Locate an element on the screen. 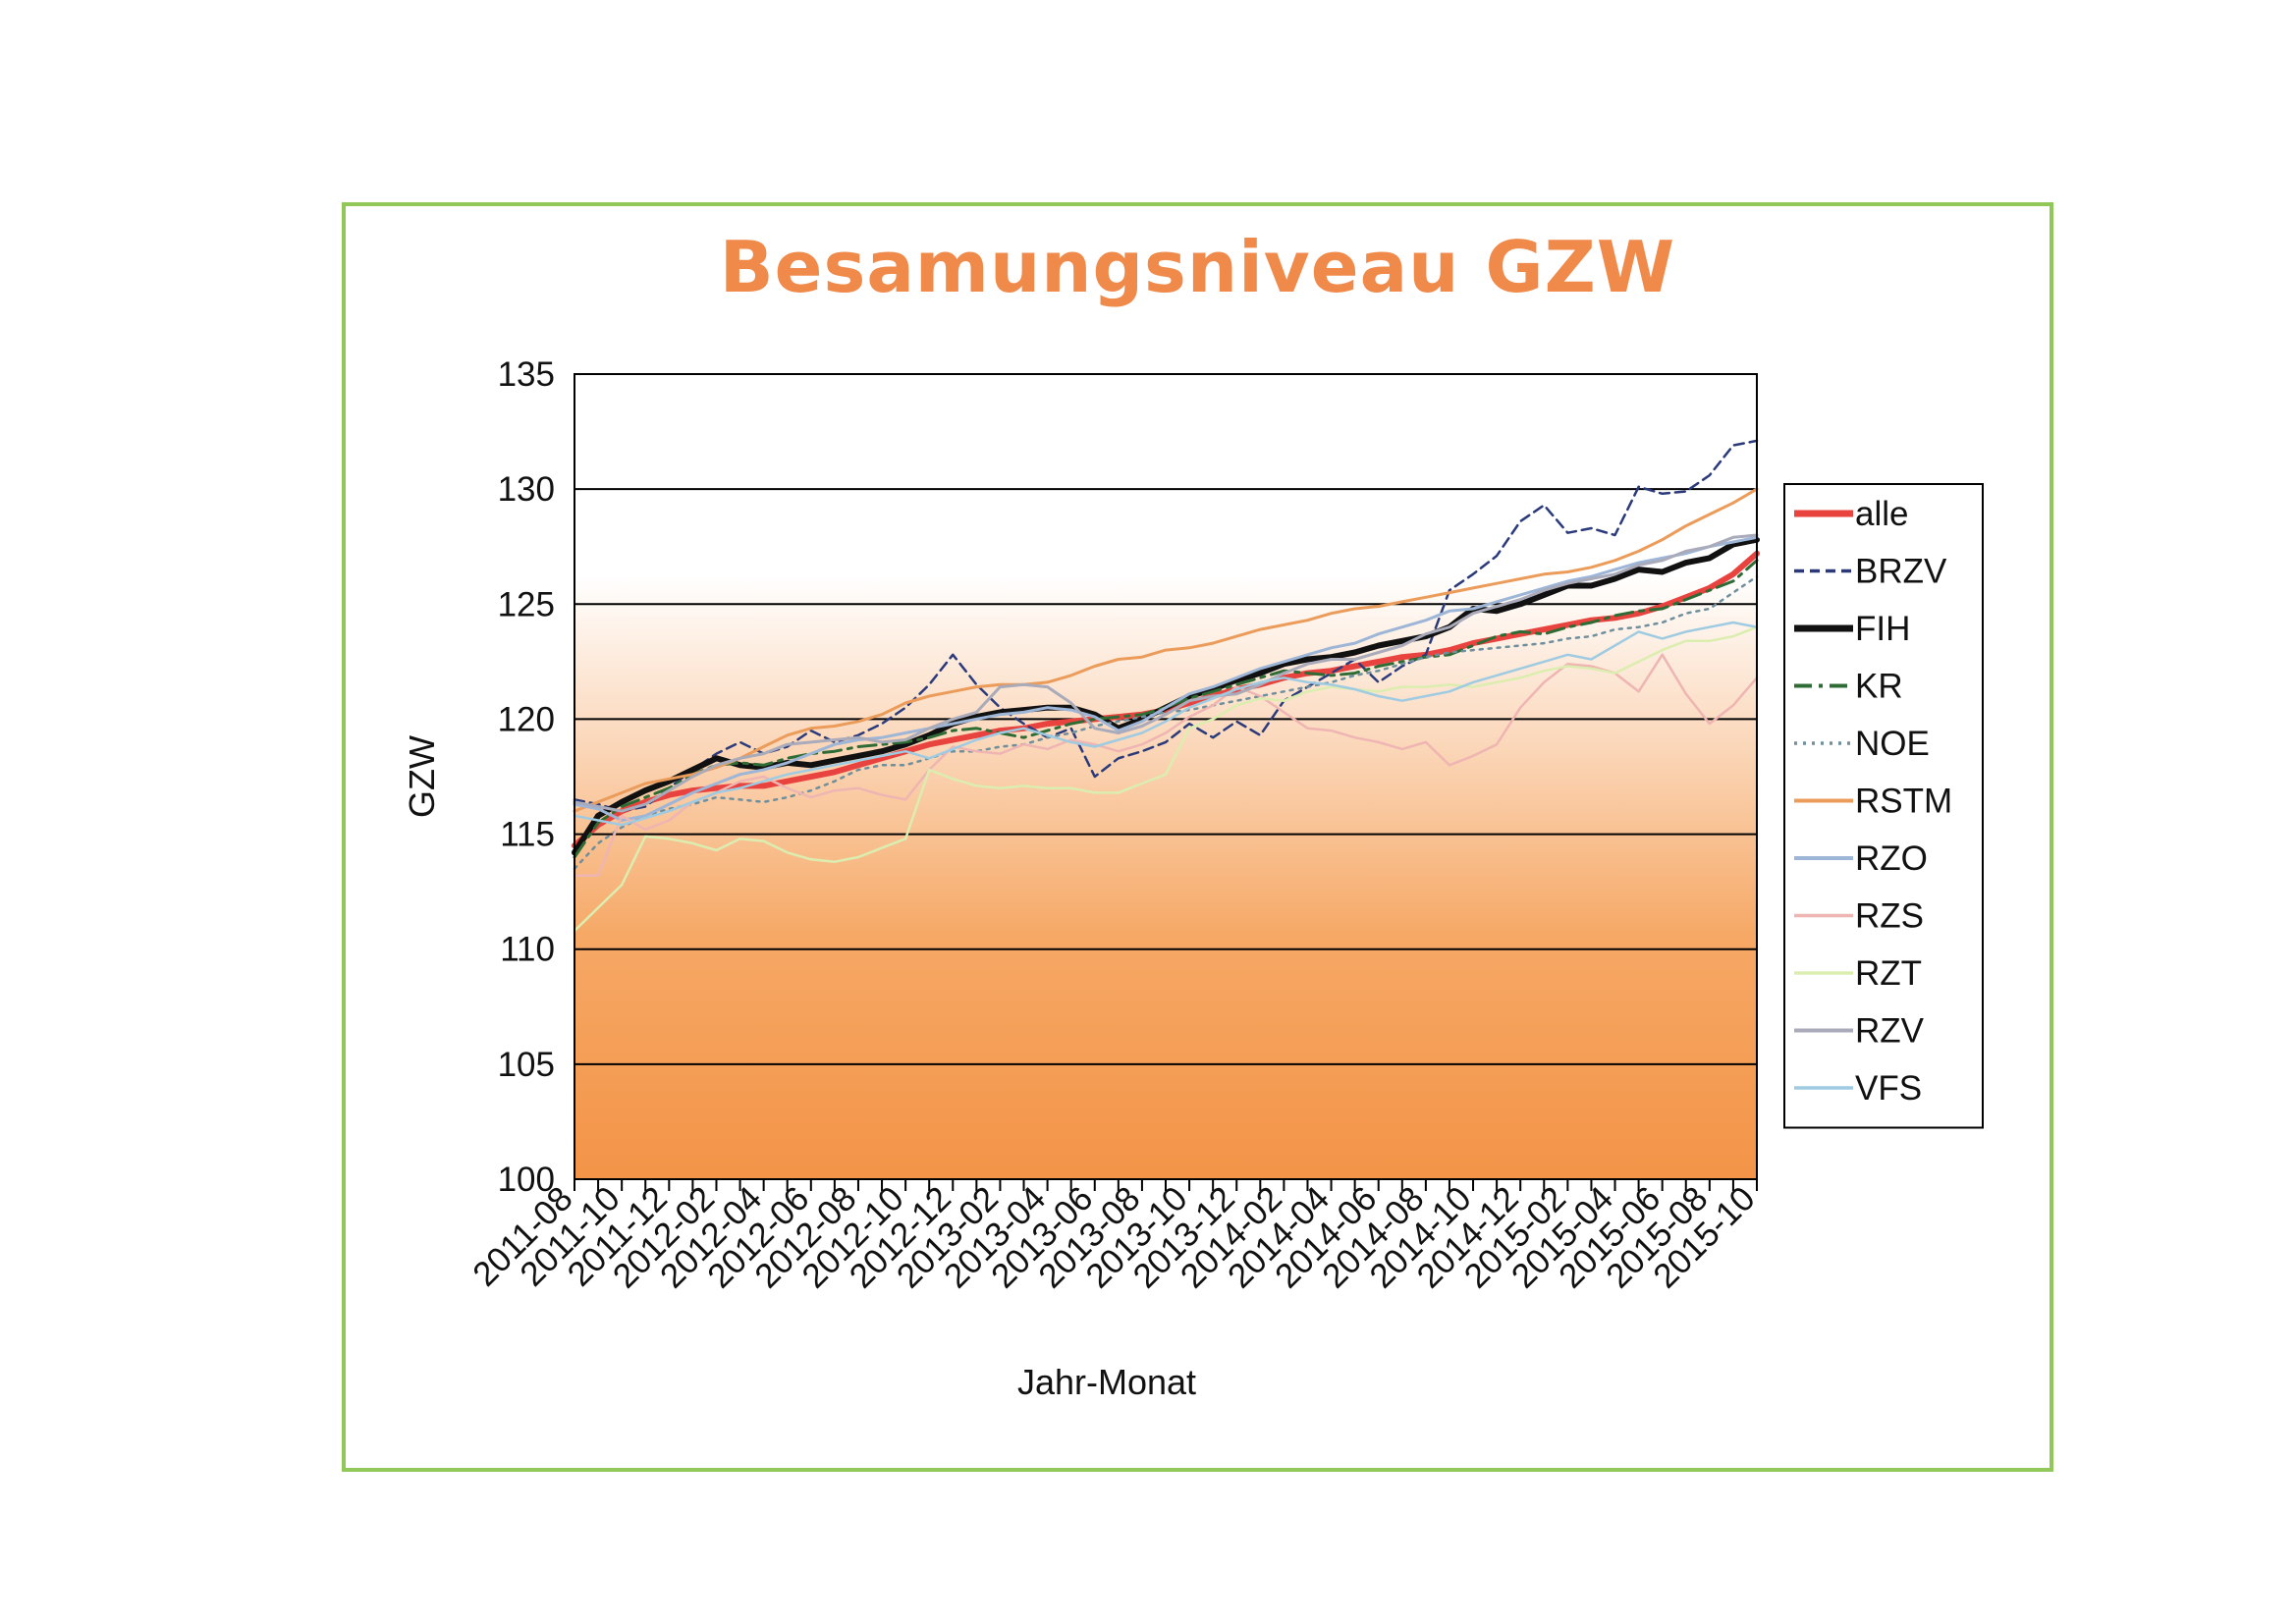 The image size is (2296, 1623). legend-label: RZO is located at coordinates (1891, 858).